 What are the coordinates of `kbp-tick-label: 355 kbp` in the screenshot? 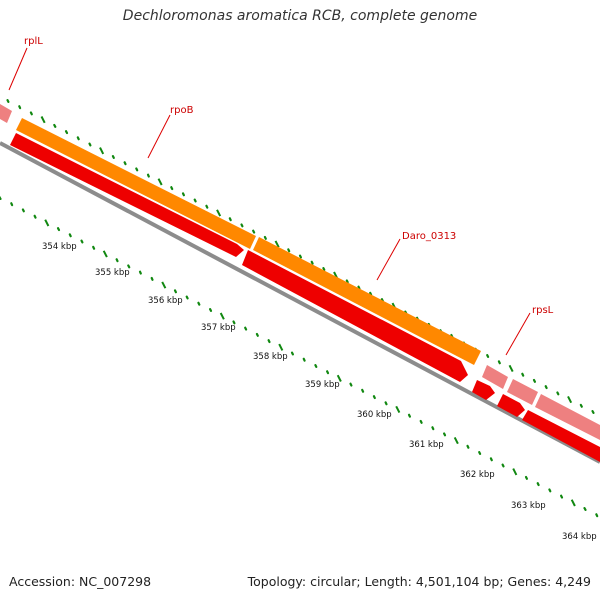 It's located at (112, 273).